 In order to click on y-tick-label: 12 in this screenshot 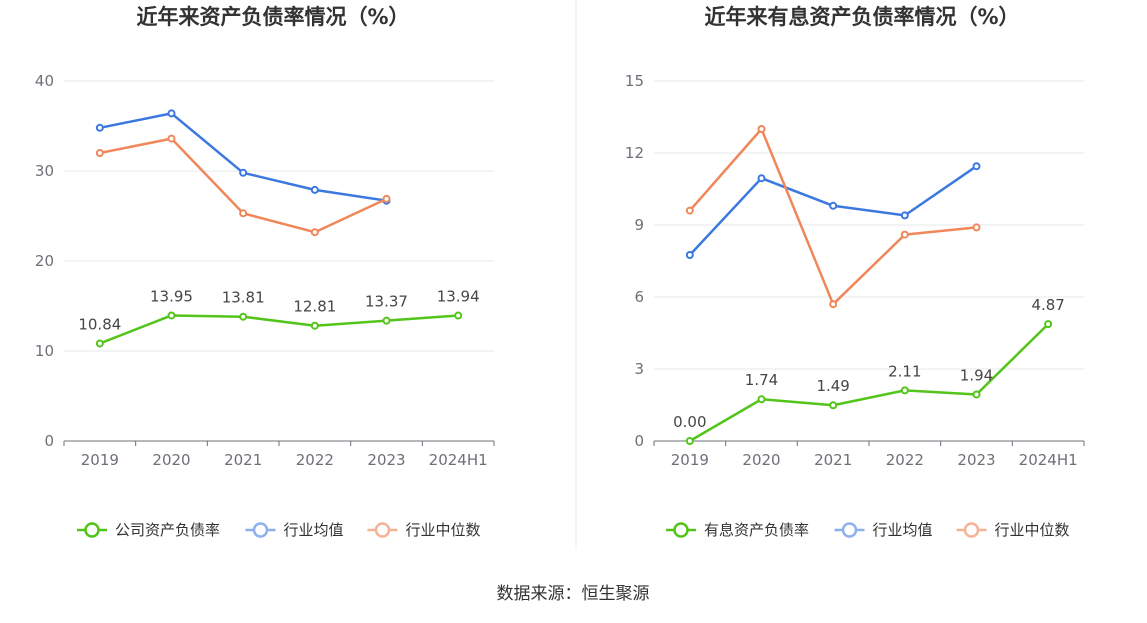, I will do `click(634, 153)`.